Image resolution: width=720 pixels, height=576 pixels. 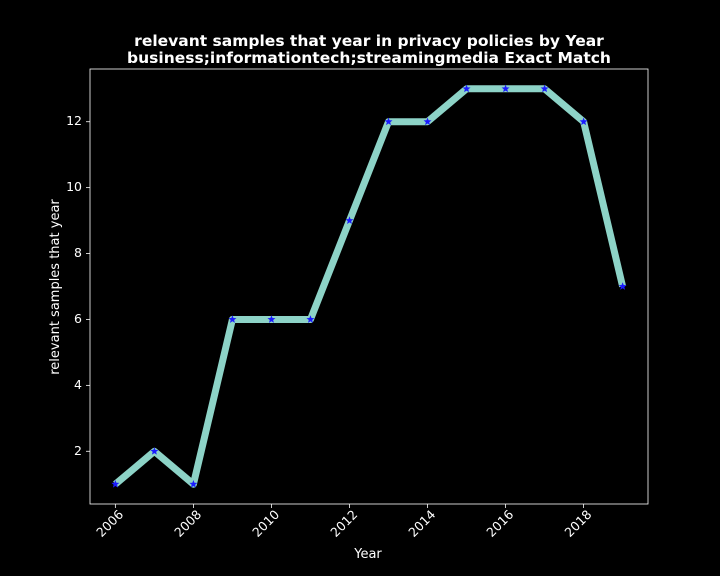 I want to click on y-axis: 2 4 6 8 10 12, so click(x=78, y=285).